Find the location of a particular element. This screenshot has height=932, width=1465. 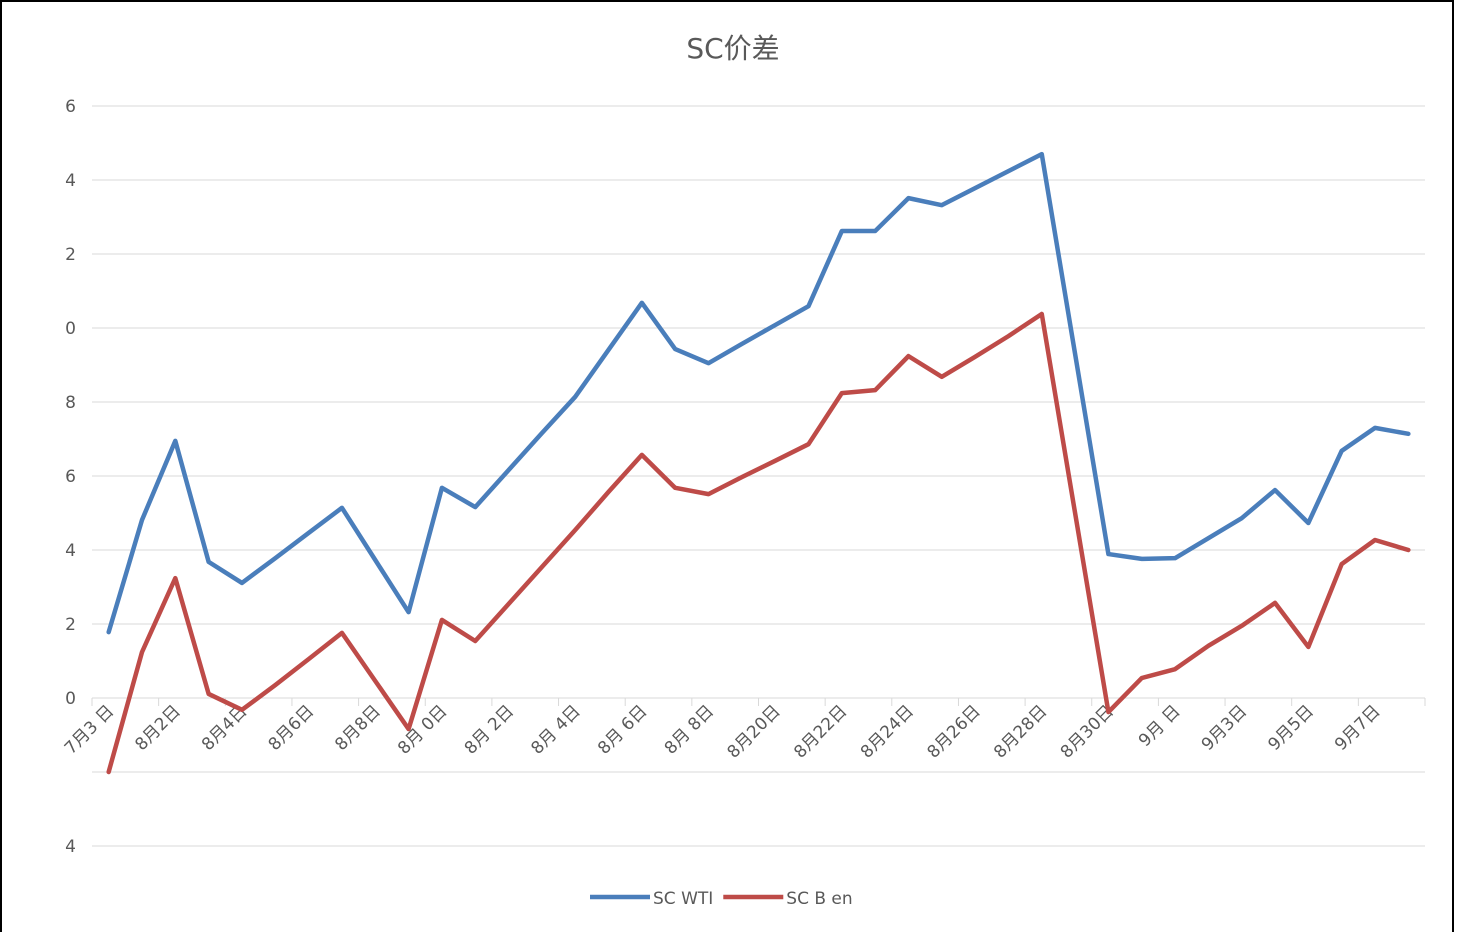

legend-label: SC WTI is located at coordinates (683, 899).